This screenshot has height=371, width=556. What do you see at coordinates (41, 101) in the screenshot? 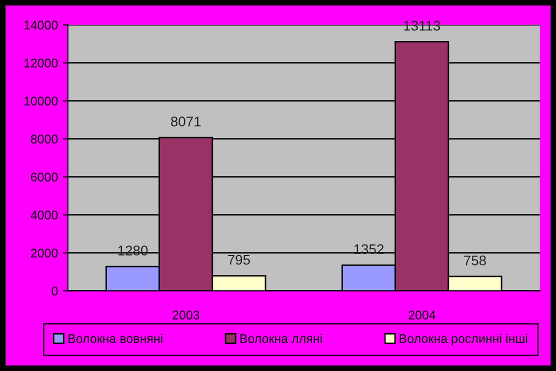
I see `y-tick-label: 10000` at bounding box center [41, 101].